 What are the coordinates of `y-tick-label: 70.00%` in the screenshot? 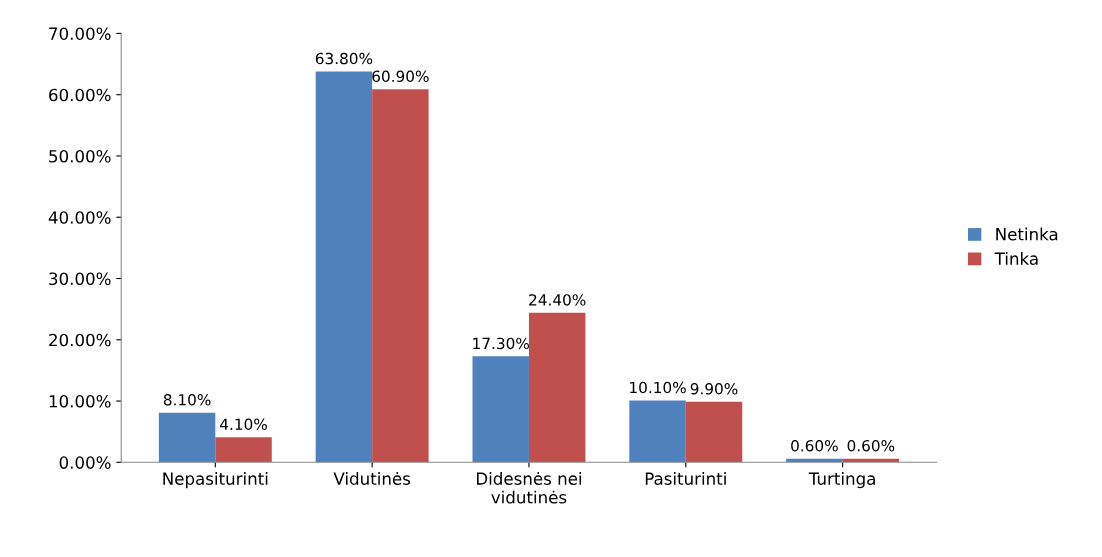 It's located at (80, 33).